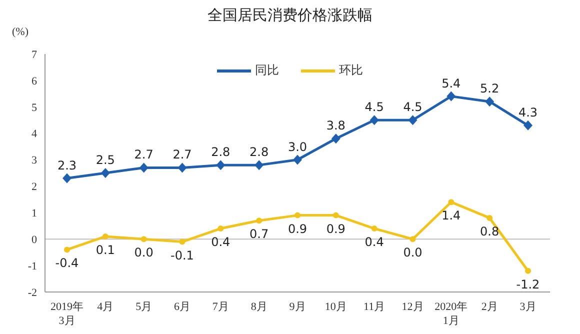 The width and height of the screenshot is (580, 334). What do you see at coordinates (34, 187) in the screenshot?
I see `y-tick-label: 2` at bounding box center [34, 187].